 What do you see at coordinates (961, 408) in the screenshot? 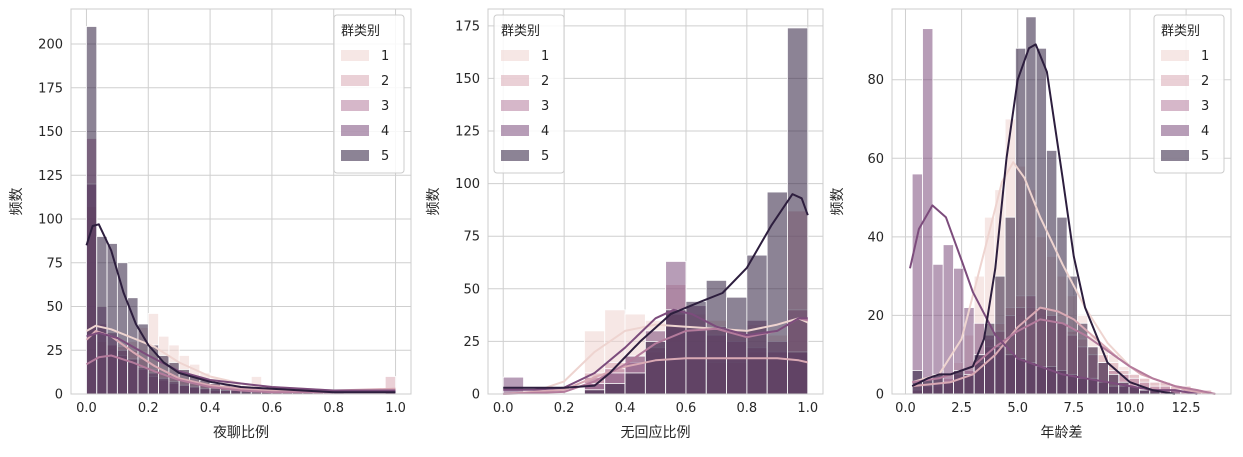
I see `x-tick-label: 2.5` at bounding box center [961, 408].